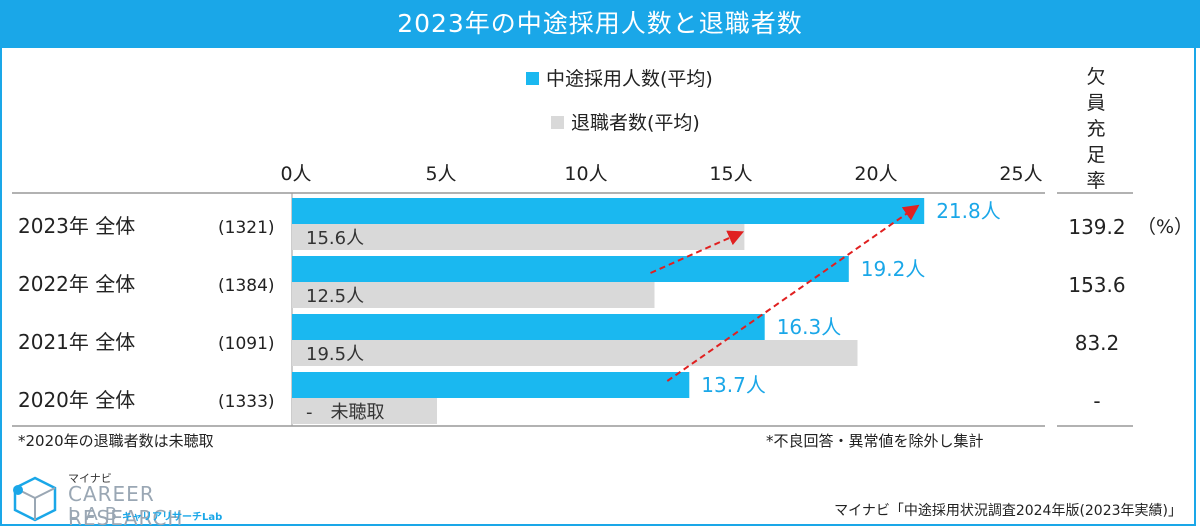 This screenshot has width=1200, height=530. What do you see at coordinates (1095, 77) in the screenshot?
I see `vacancy-header-char: 欠` at bounding box center [1095, 77].